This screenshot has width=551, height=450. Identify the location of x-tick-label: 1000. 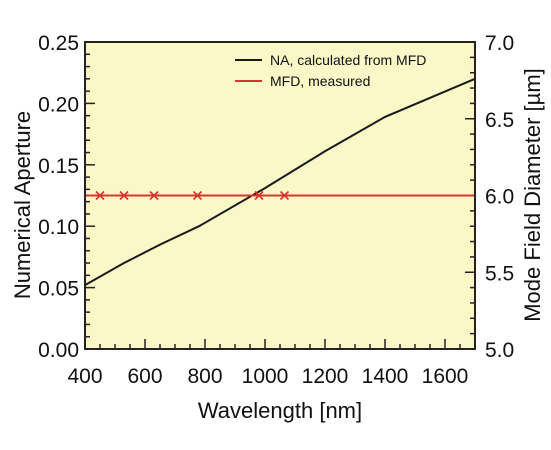
(265, 376).